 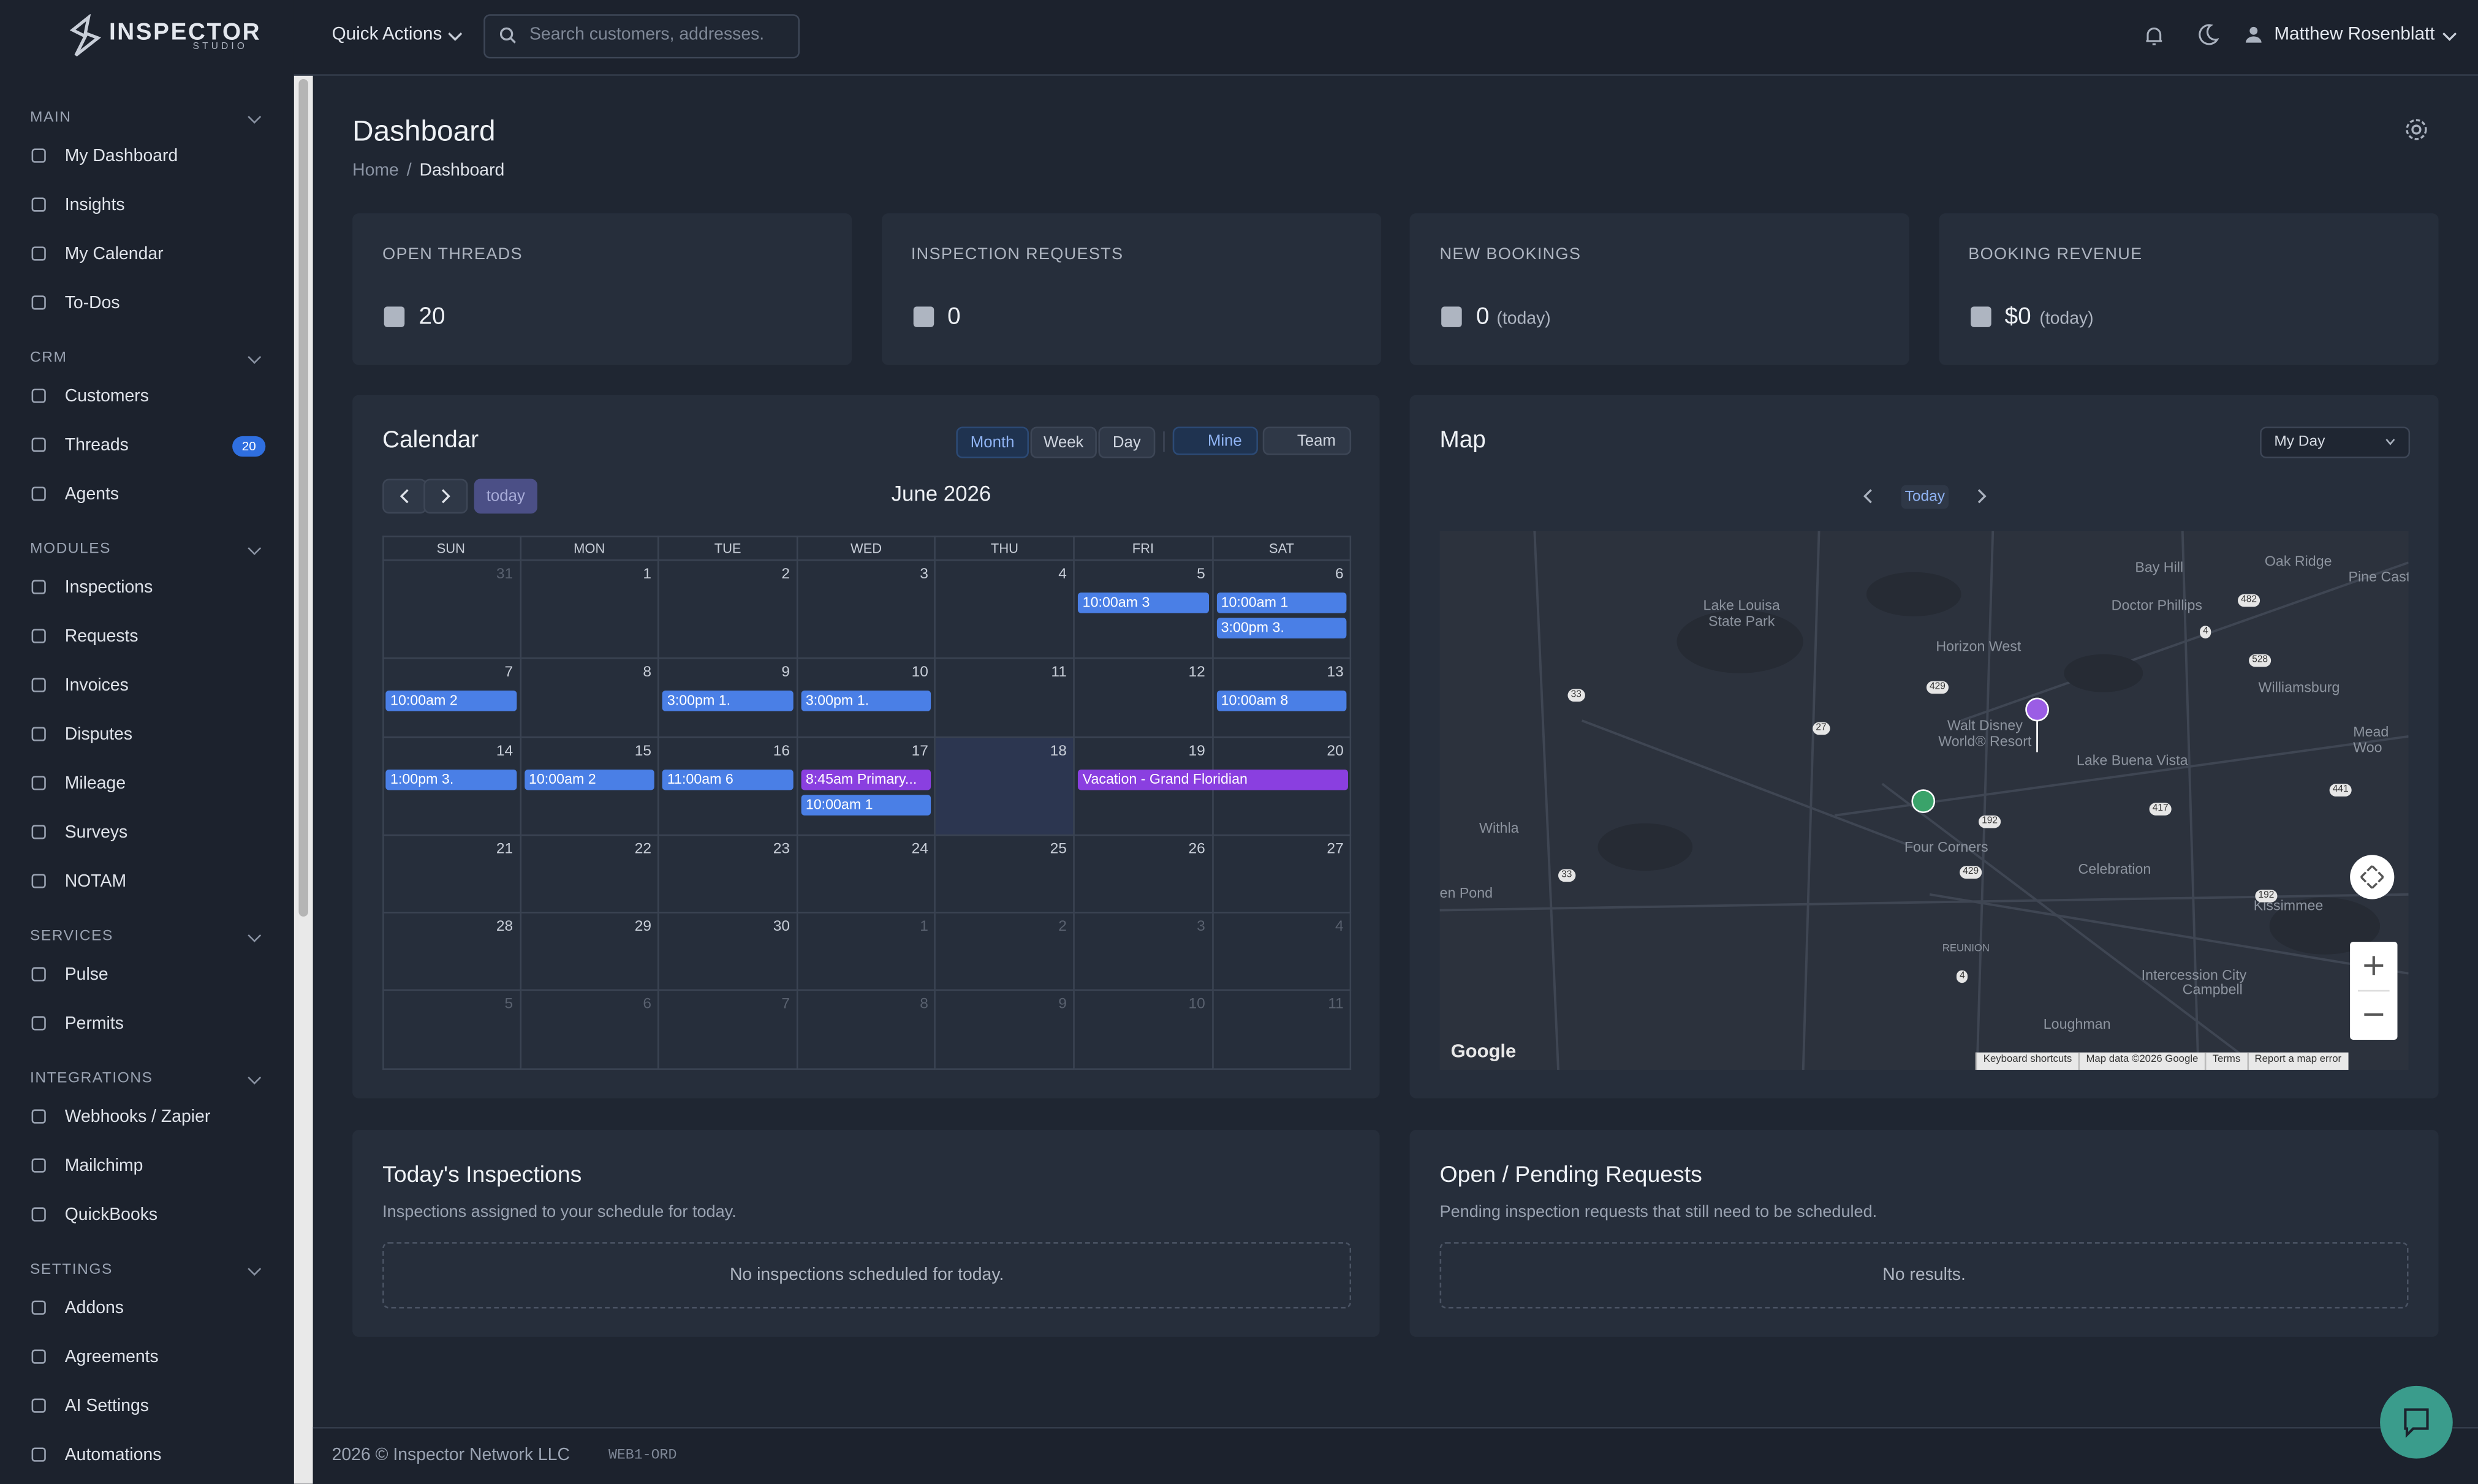 I want to click on calendar-event: 1:00pm 3., so click(x=451, y=780).